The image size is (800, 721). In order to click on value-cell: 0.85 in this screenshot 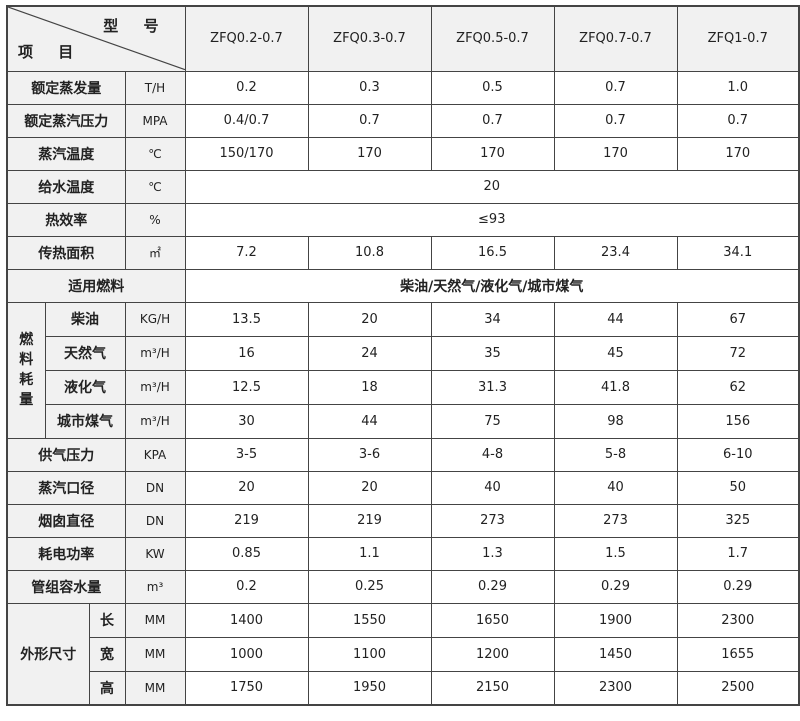, I will do `click(246, 553)`.